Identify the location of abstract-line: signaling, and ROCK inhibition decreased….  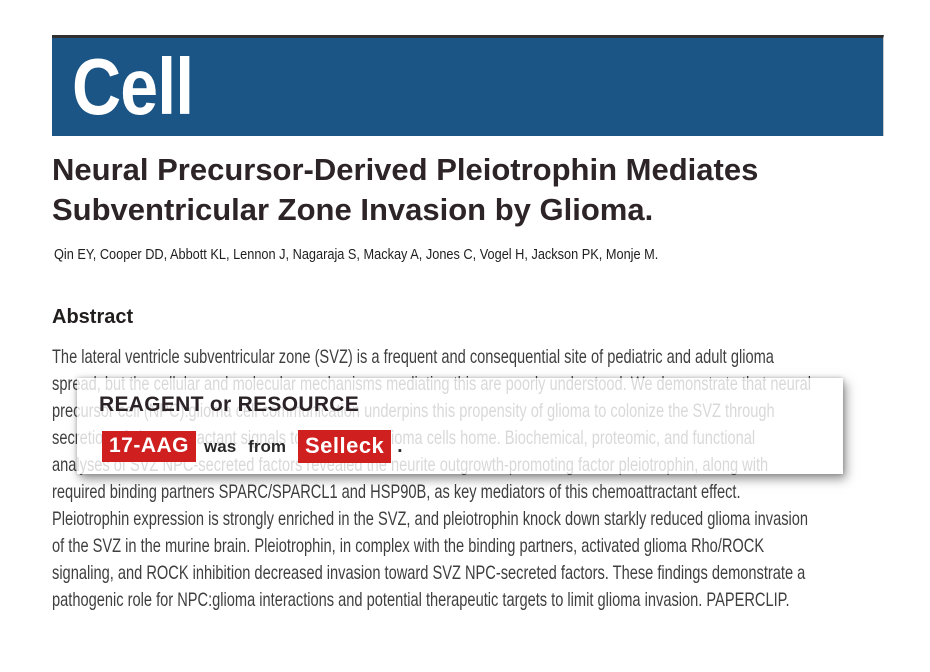
(429, 573).